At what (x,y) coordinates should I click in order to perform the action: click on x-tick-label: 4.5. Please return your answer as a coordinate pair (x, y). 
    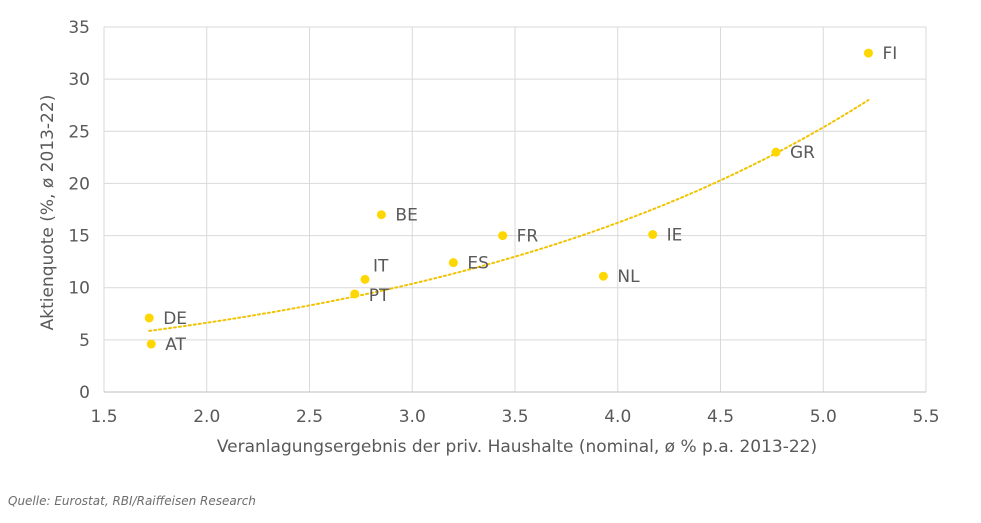
    Looking at the image, I should click on (720, 417).